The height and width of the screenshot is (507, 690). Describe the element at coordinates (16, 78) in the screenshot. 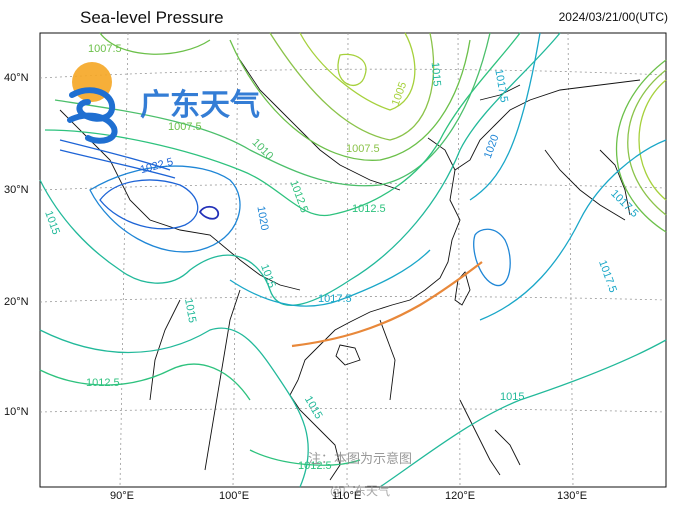

I see `lat-label-40: 40°N` at that location.